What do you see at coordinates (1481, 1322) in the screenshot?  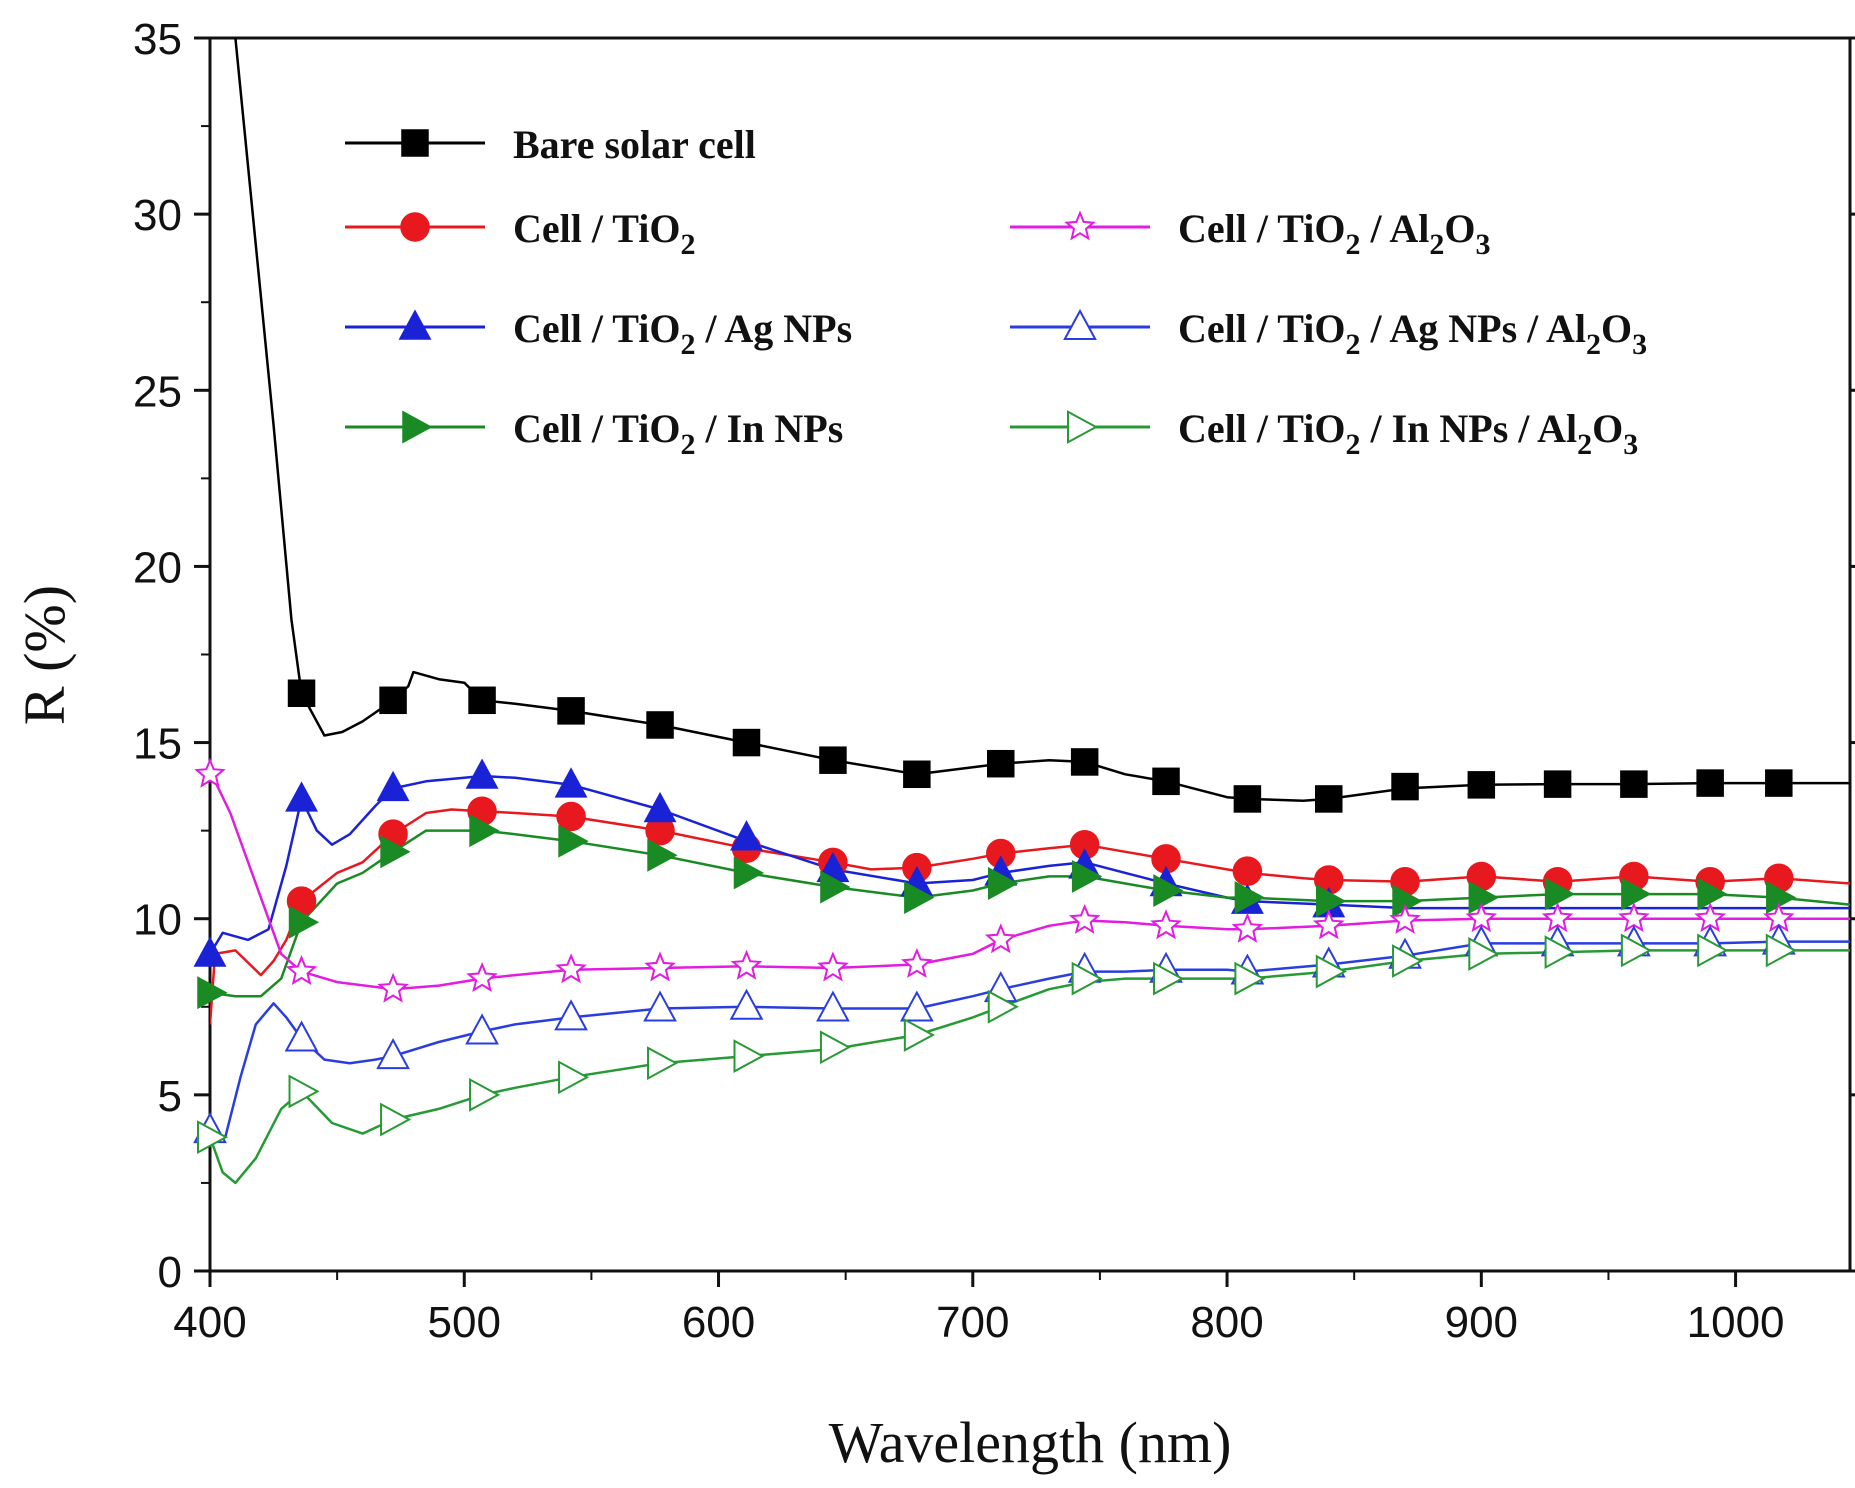 I see `x-tick-label: 900` at bounding box center [1481, 1322].